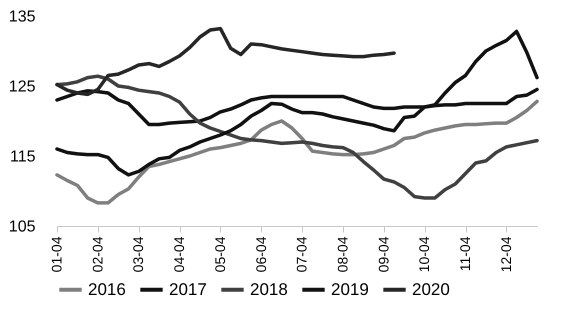 Image resolution: width=561 pixels, height=334 pixels. What do you see at coordinates (107, 289) in the screenshot?
I see `legend-label: 2016` at bounding box center [107, 289].